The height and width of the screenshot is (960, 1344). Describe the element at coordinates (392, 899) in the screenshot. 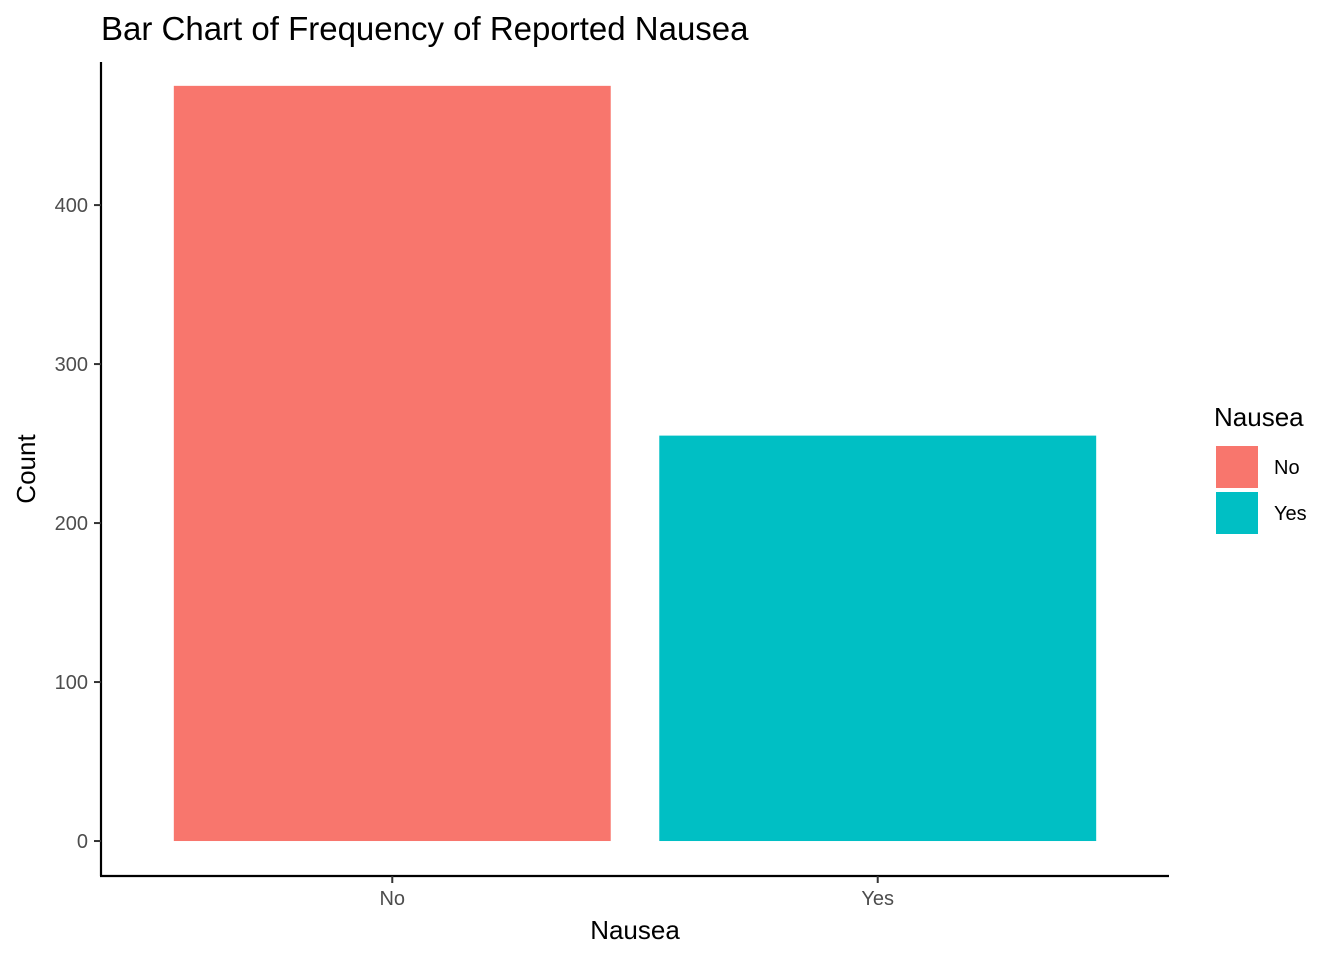

I see `x-tick-label: No` at that location.